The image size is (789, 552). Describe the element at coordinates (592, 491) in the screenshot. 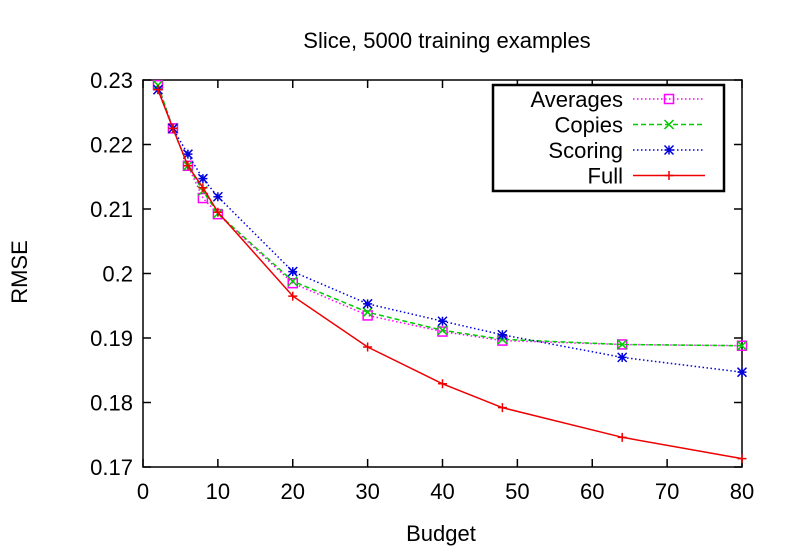

I see `x-tick-label: 60` at that location.